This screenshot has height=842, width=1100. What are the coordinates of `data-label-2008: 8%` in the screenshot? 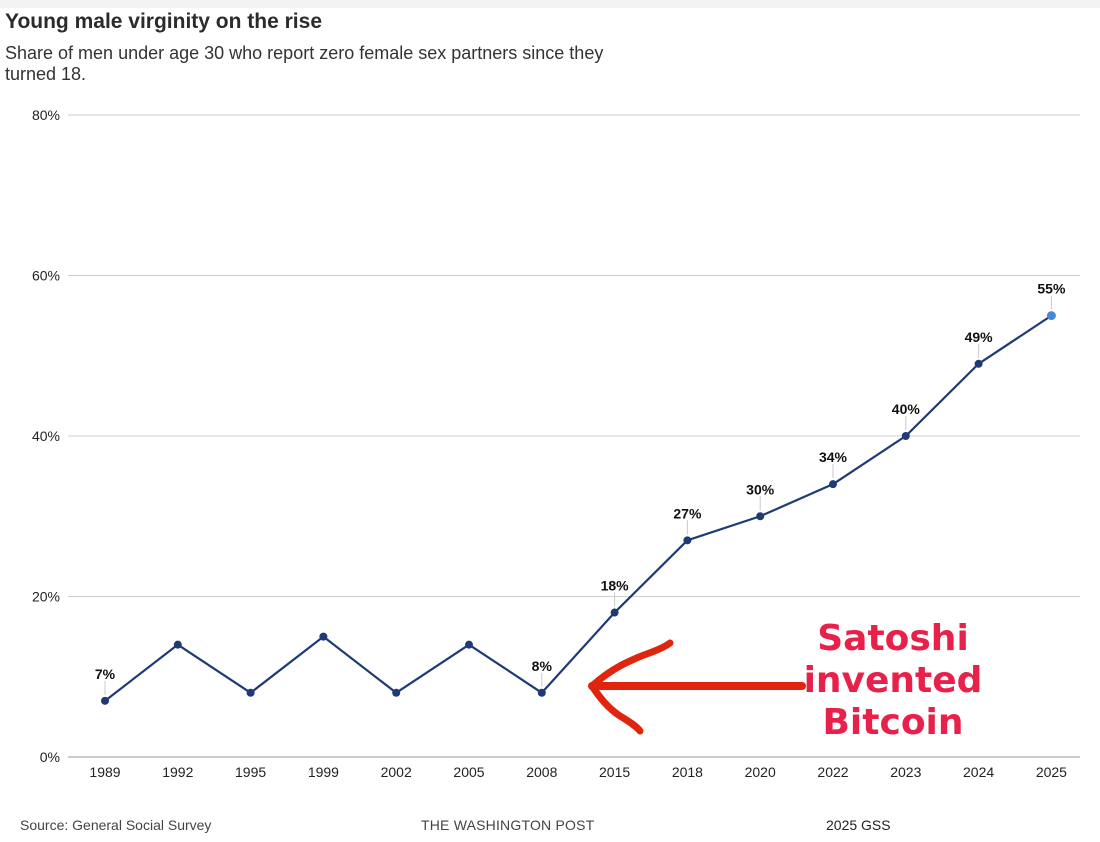 It's located at (542, 666).